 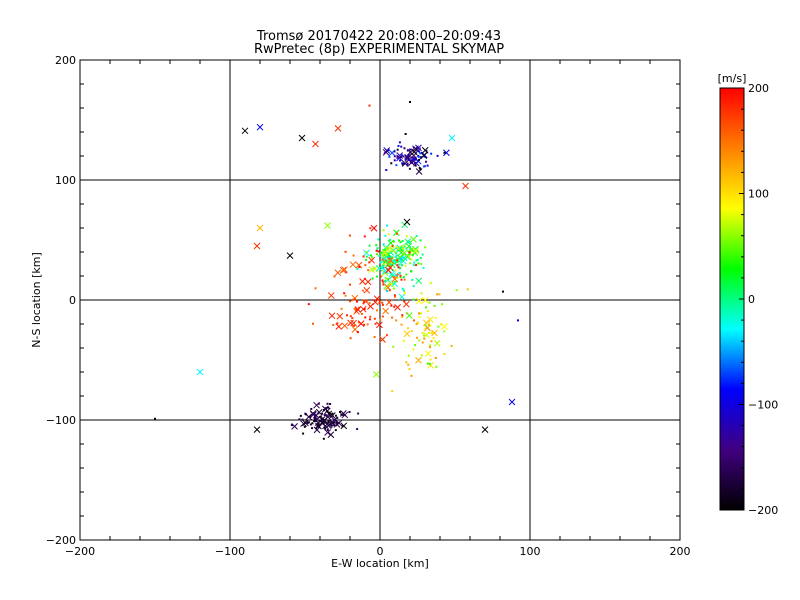 I want to click on colorbar-tick-label: −200, so click(x=763, y=510).